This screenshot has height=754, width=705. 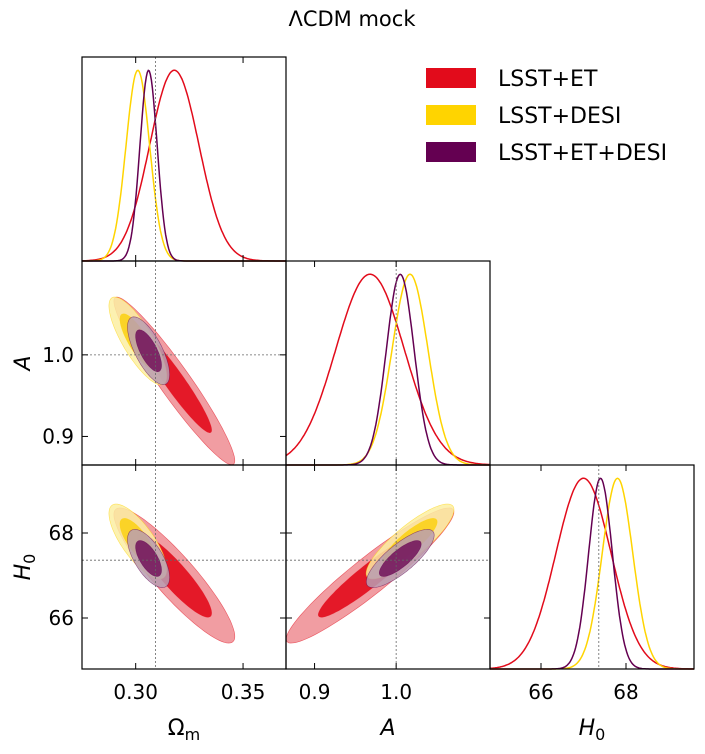 What do you see at coordinates (172, 573) in the screenshot?
I see `panel-H0-vs-Om` at bounding box center [172, 573].